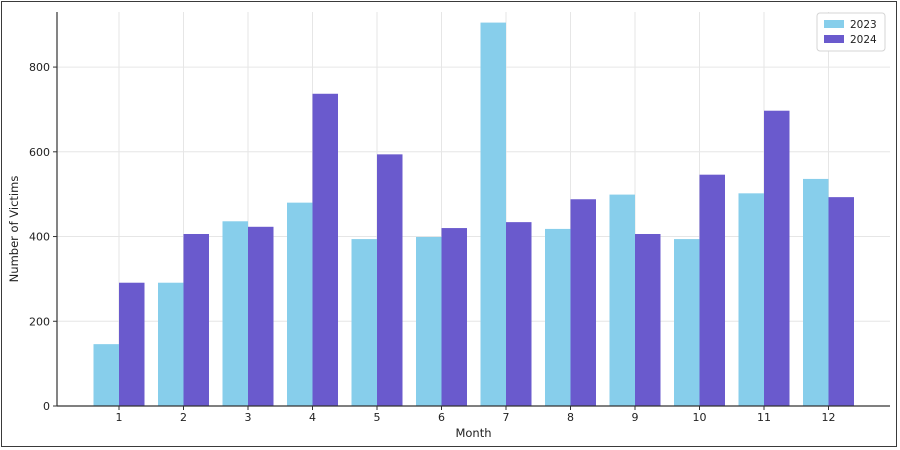 The height and width of the screenshot is (450, 900). I want to click on x-tick-label: 9, so click(635, 417).